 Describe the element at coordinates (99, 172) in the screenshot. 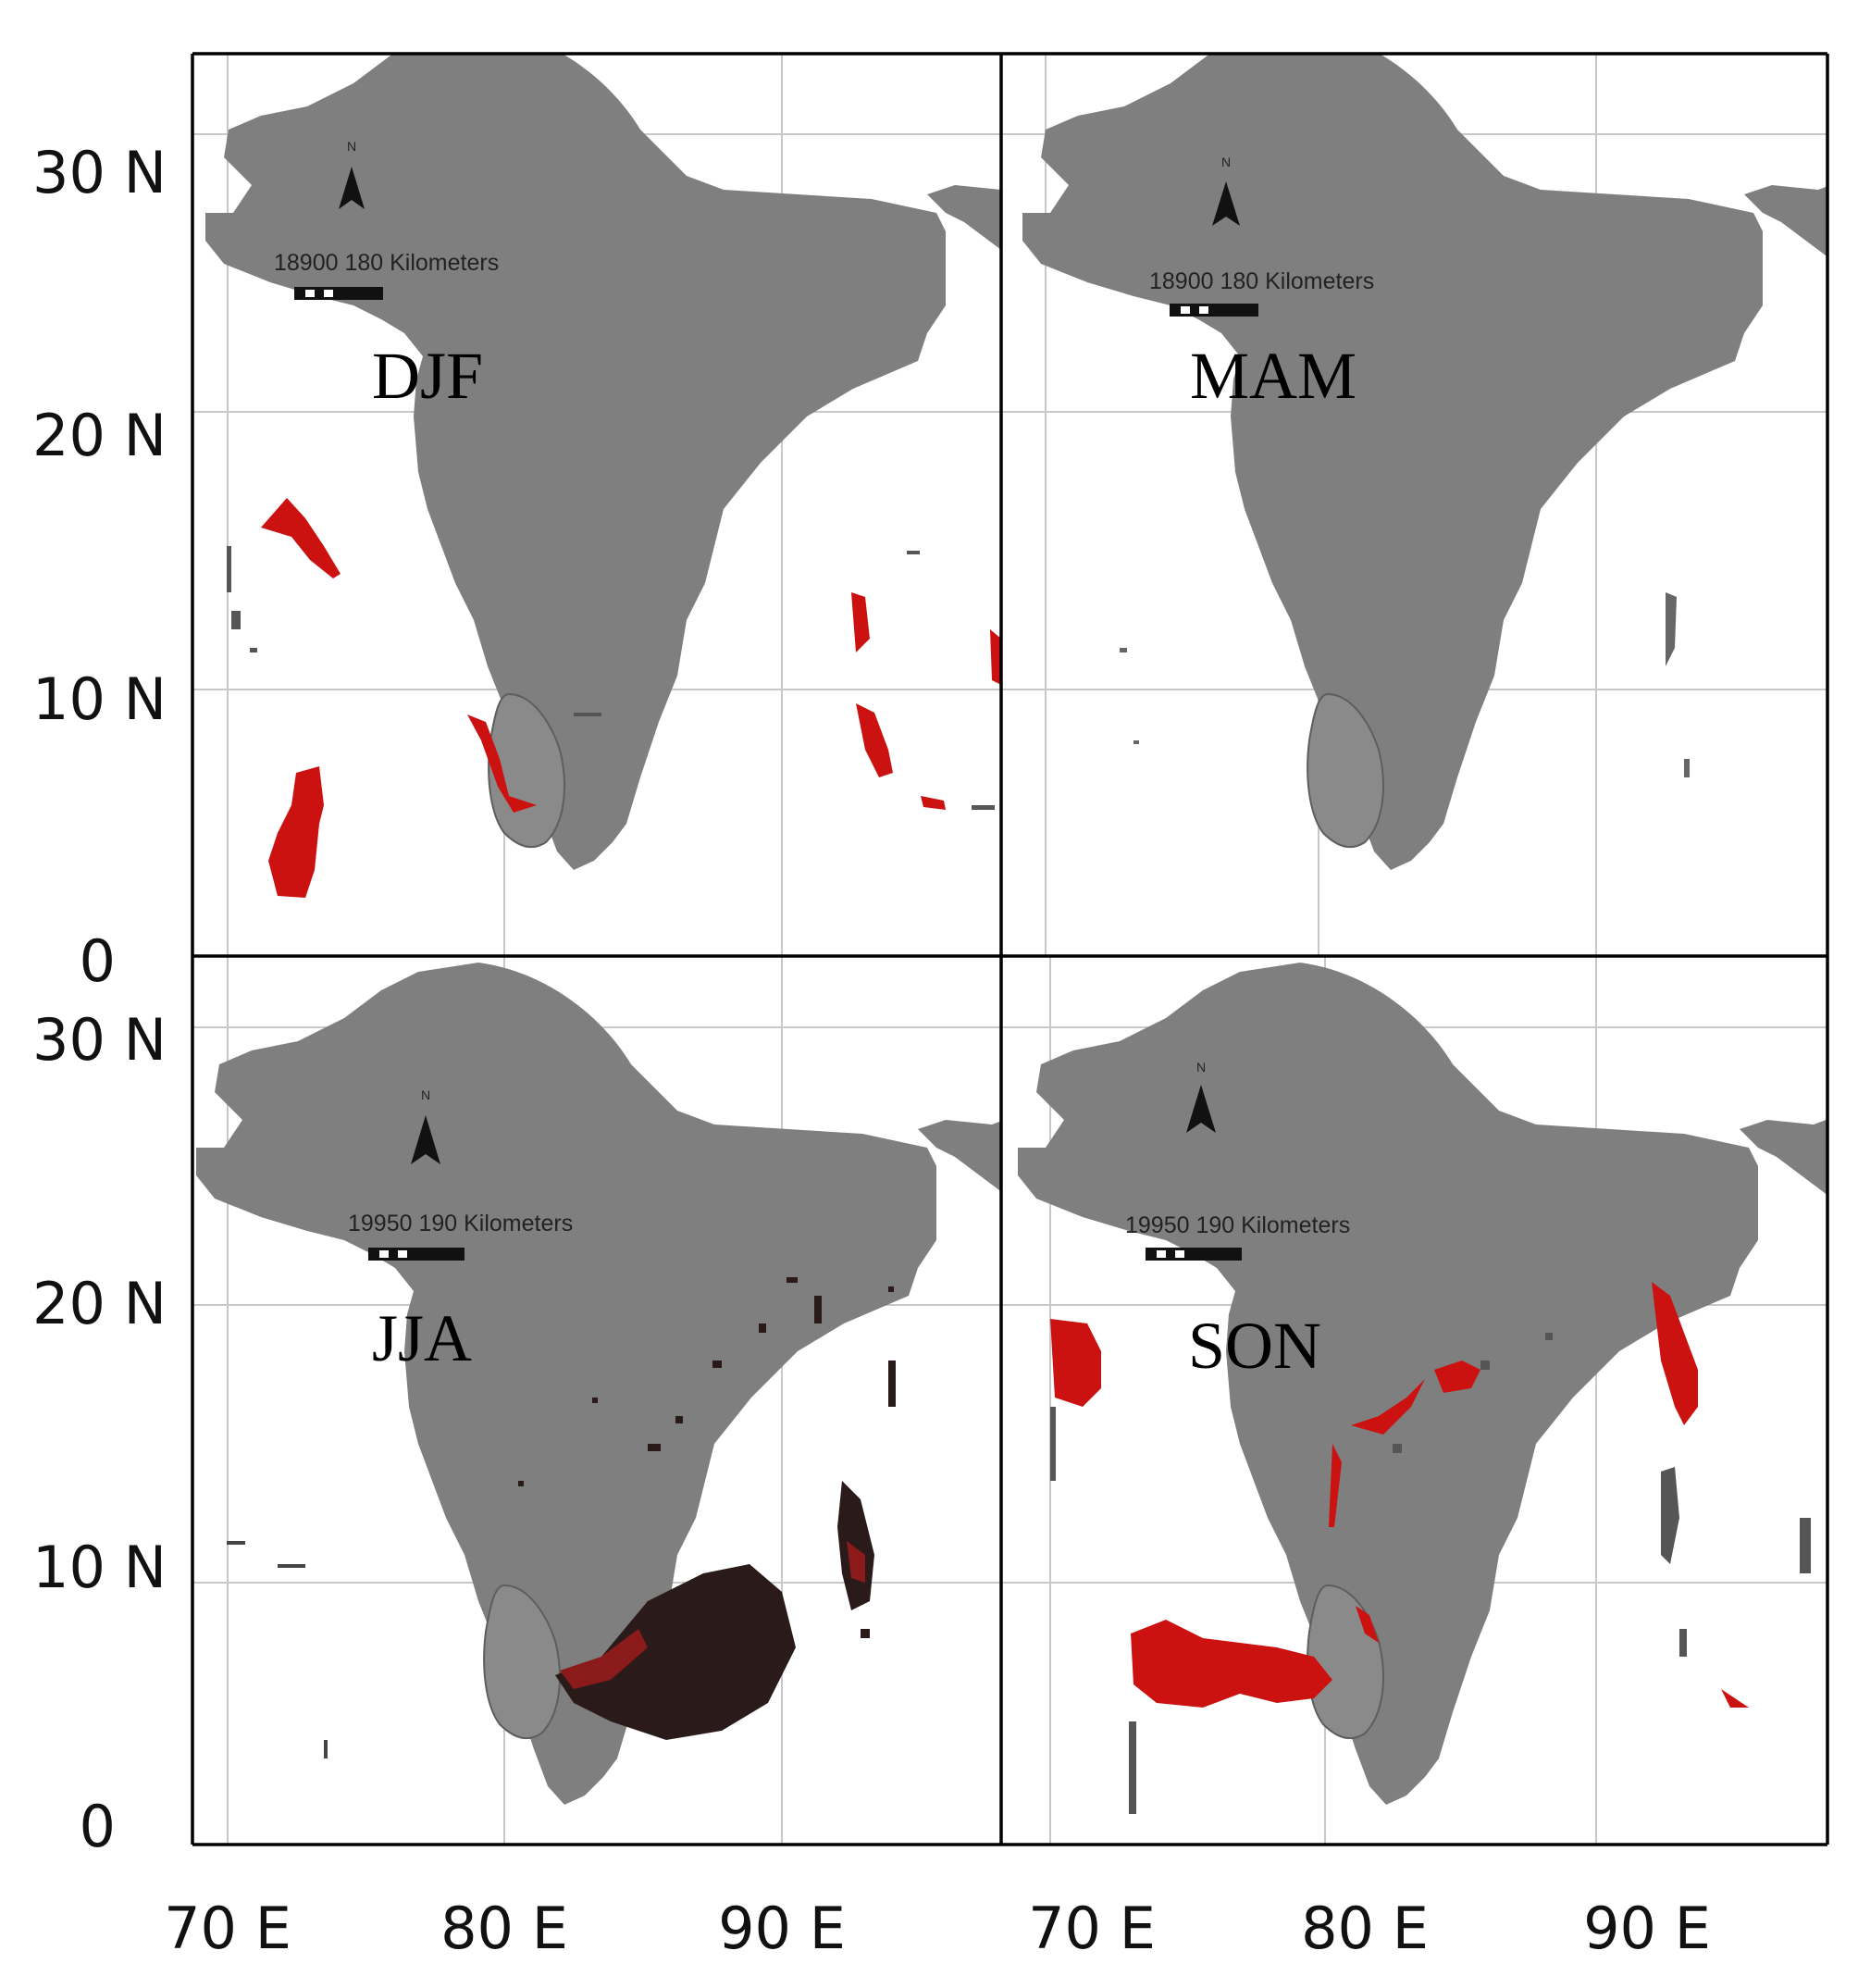

I see `y-tick-top-30: 30 N` at that location.